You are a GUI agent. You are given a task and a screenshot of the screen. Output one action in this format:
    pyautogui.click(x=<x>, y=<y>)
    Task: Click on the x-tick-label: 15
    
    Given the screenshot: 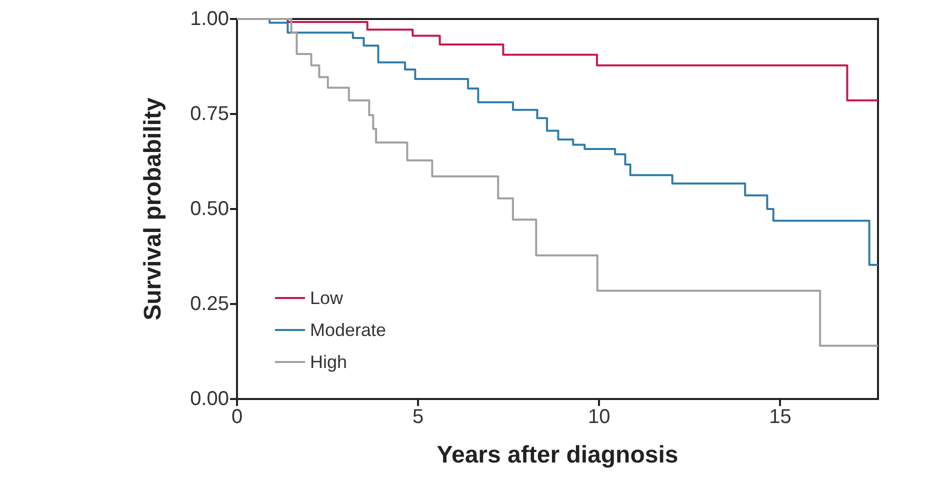 What is the action you would take?
    pyautogui.click(x=780, y=417)
    